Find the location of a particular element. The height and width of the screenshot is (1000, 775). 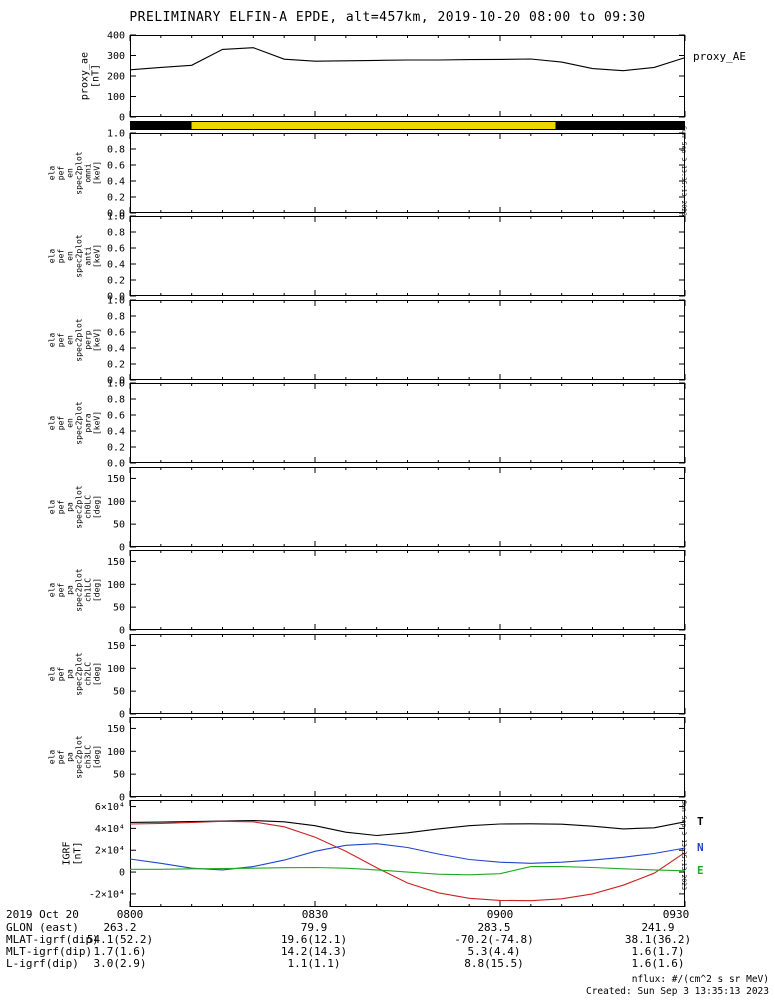

x-tick-0830: 0830 is located at coordinates (315, 914).